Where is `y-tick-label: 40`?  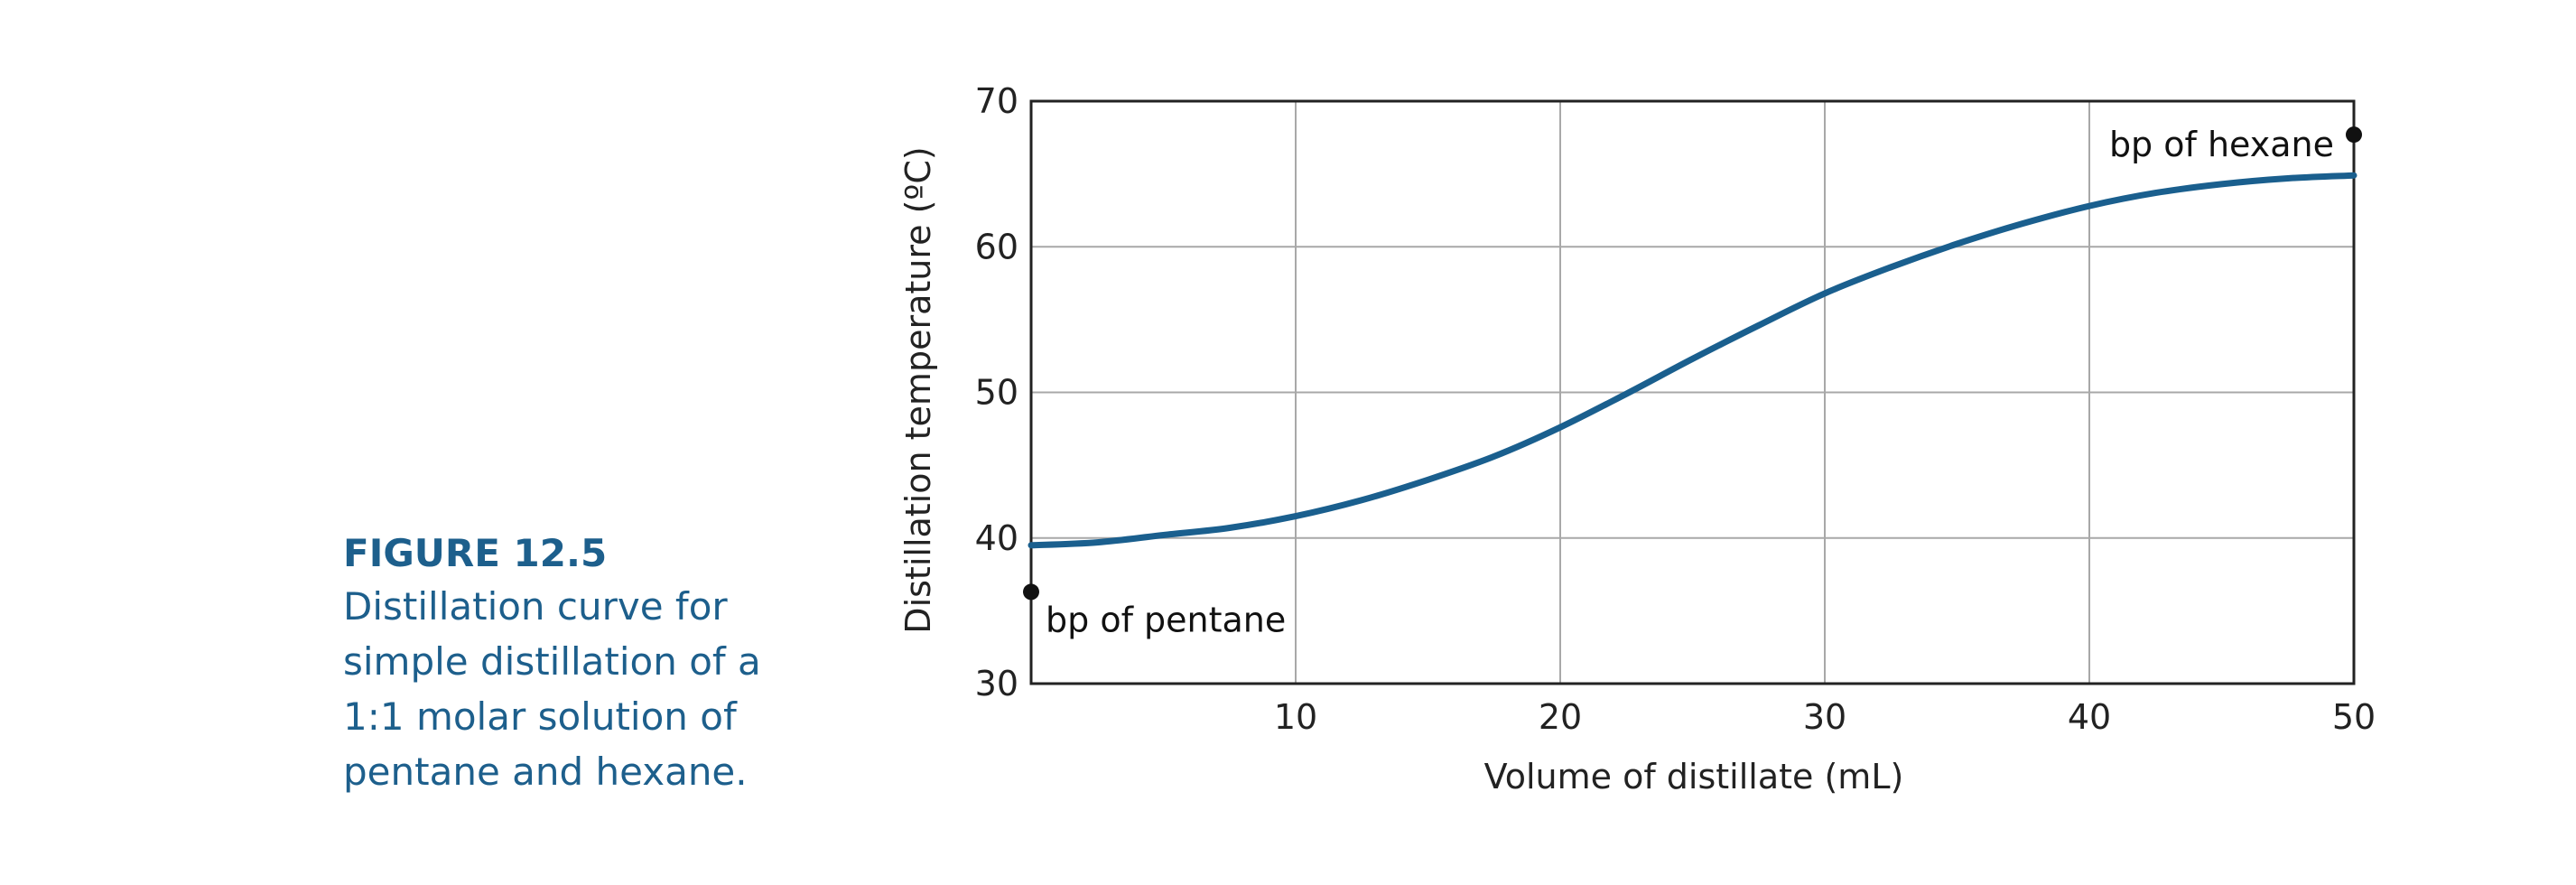
y-tick-label: 40 is located at coordinates (996, 538).